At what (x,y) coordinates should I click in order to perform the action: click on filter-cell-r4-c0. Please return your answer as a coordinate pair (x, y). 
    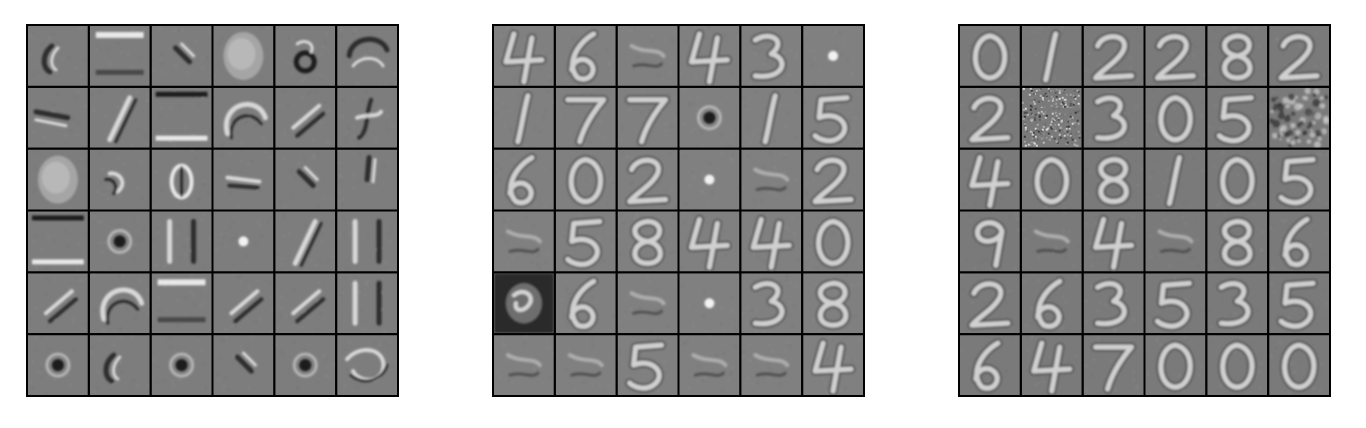
    Looking at the image, I should click on (524, 303).